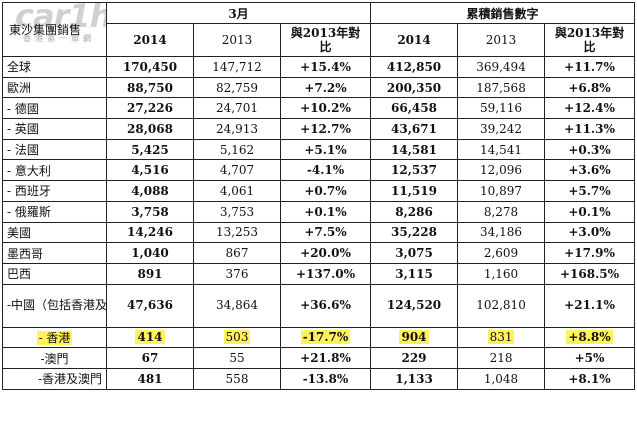 The image size is (637, 447). I want to click on ytd-2013-value: 102,810, so click(501, 305).